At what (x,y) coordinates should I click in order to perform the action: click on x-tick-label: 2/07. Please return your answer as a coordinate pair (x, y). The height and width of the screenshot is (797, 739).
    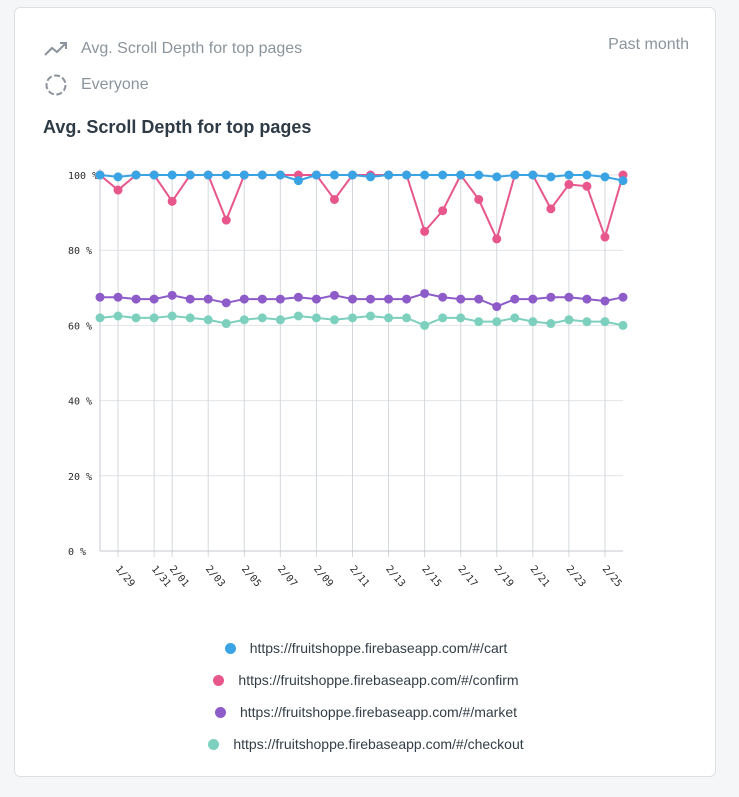
    Looking at the image, I should click on (287, 577).